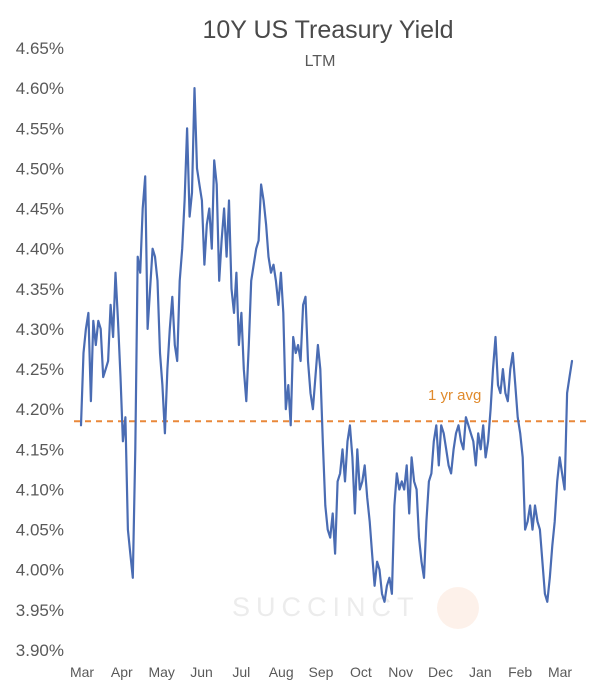  What do you see at coordinates (327, 30) in the screenshot?
I see `chart-title: 10Y US Treasury Yield` at bounding box center [327, 30].